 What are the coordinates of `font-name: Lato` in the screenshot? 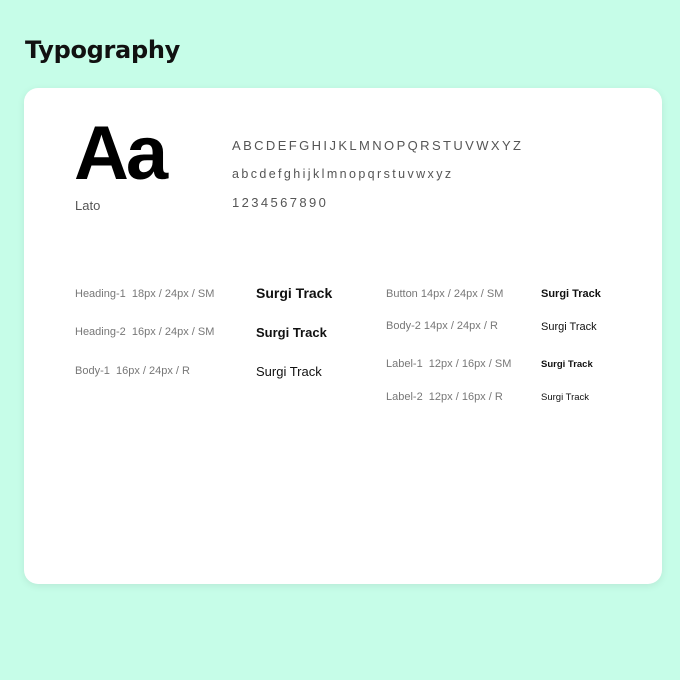 It's located at (88, 205).